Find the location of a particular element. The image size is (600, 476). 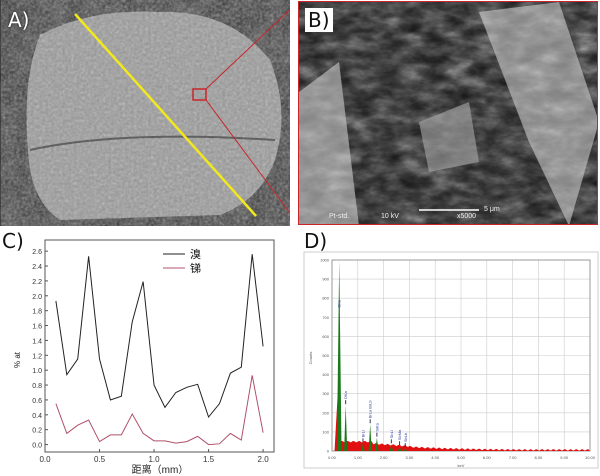

y-tick-label: 0.4 is located at coordinates (37, 416).